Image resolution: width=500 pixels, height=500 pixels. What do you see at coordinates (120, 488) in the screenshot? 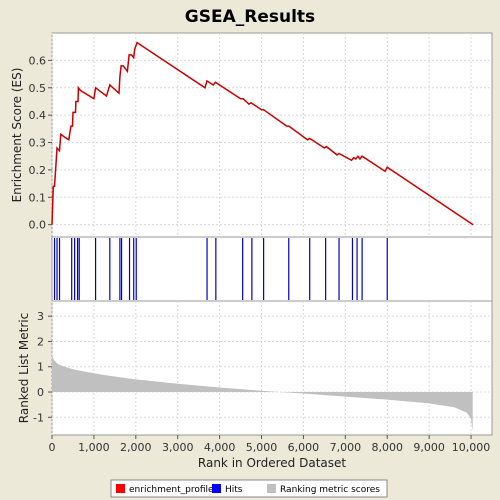
I see `legend-swatch-enrichment-profile` at bounding box center [120, 488].